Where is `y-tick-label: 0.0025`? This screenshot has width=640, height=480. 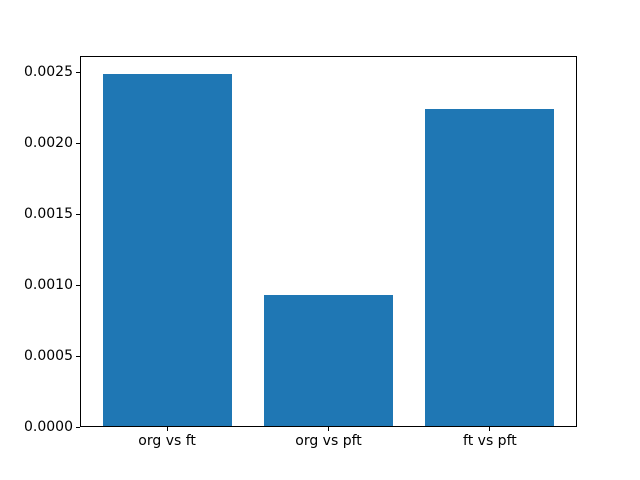
y-tick-label: 0.0025 is located at coordinates (48, 72).